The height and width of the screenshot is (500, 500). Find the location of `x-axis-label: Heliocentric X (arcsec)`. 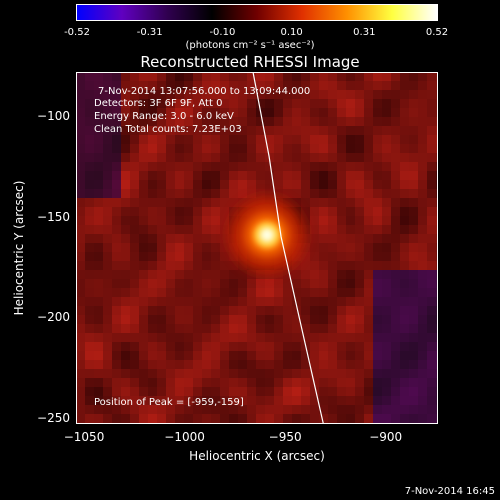

x-axis-label: Heliocentric X (arcsec) is located at coordinates (257, 456).